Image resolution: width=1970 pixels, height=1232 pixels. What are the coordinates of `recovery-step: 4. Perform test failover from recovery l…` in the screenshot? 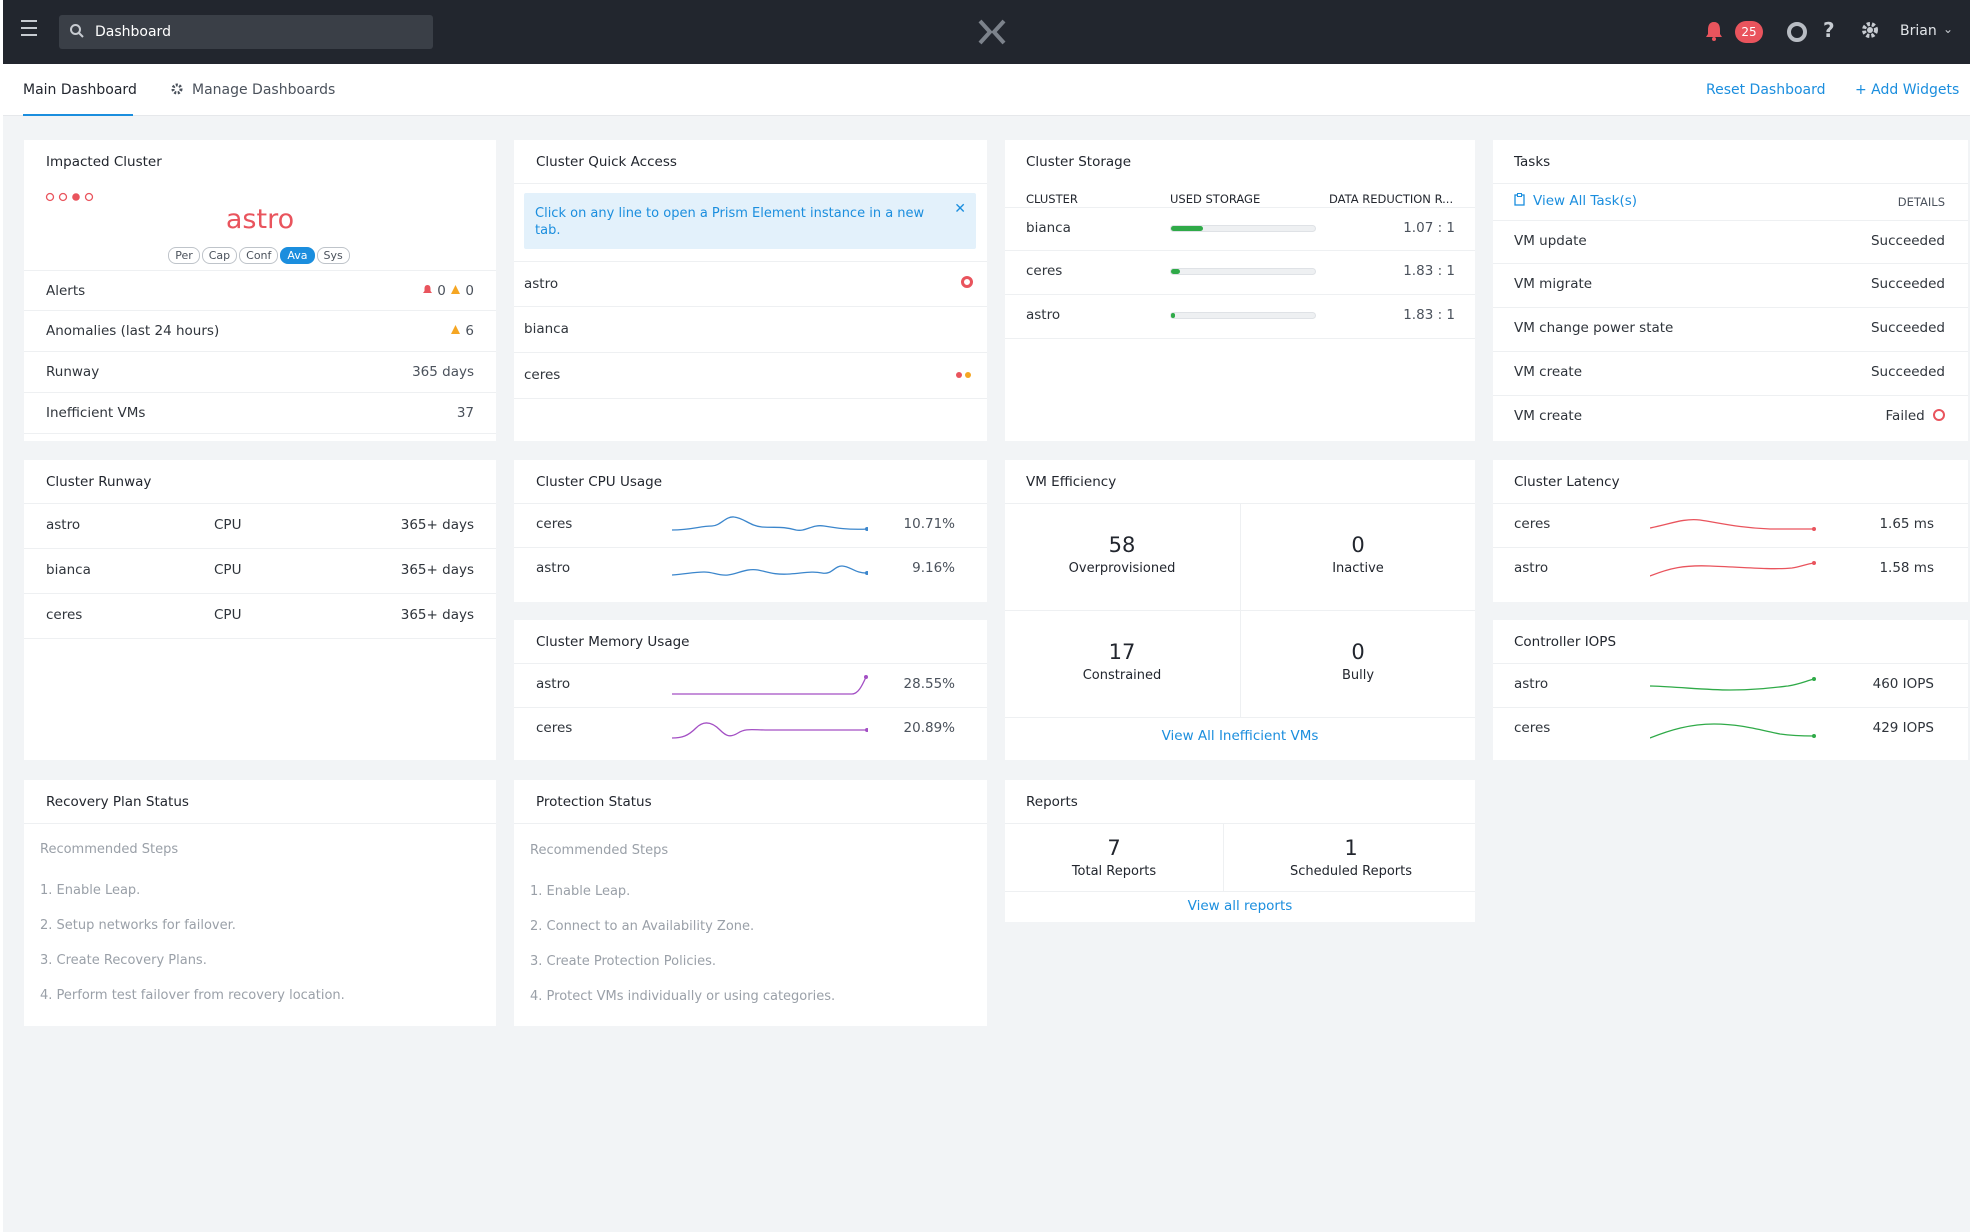 It's located at (192, 995).